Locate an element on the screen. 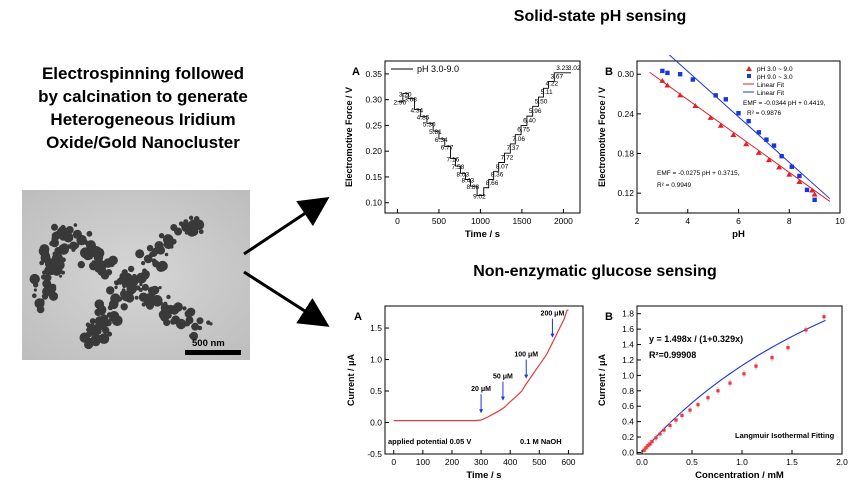 The width and height of the screenshot is (860, 489). fit-r-squared: R² = 0.9876 is located at coordinates (764, 113).